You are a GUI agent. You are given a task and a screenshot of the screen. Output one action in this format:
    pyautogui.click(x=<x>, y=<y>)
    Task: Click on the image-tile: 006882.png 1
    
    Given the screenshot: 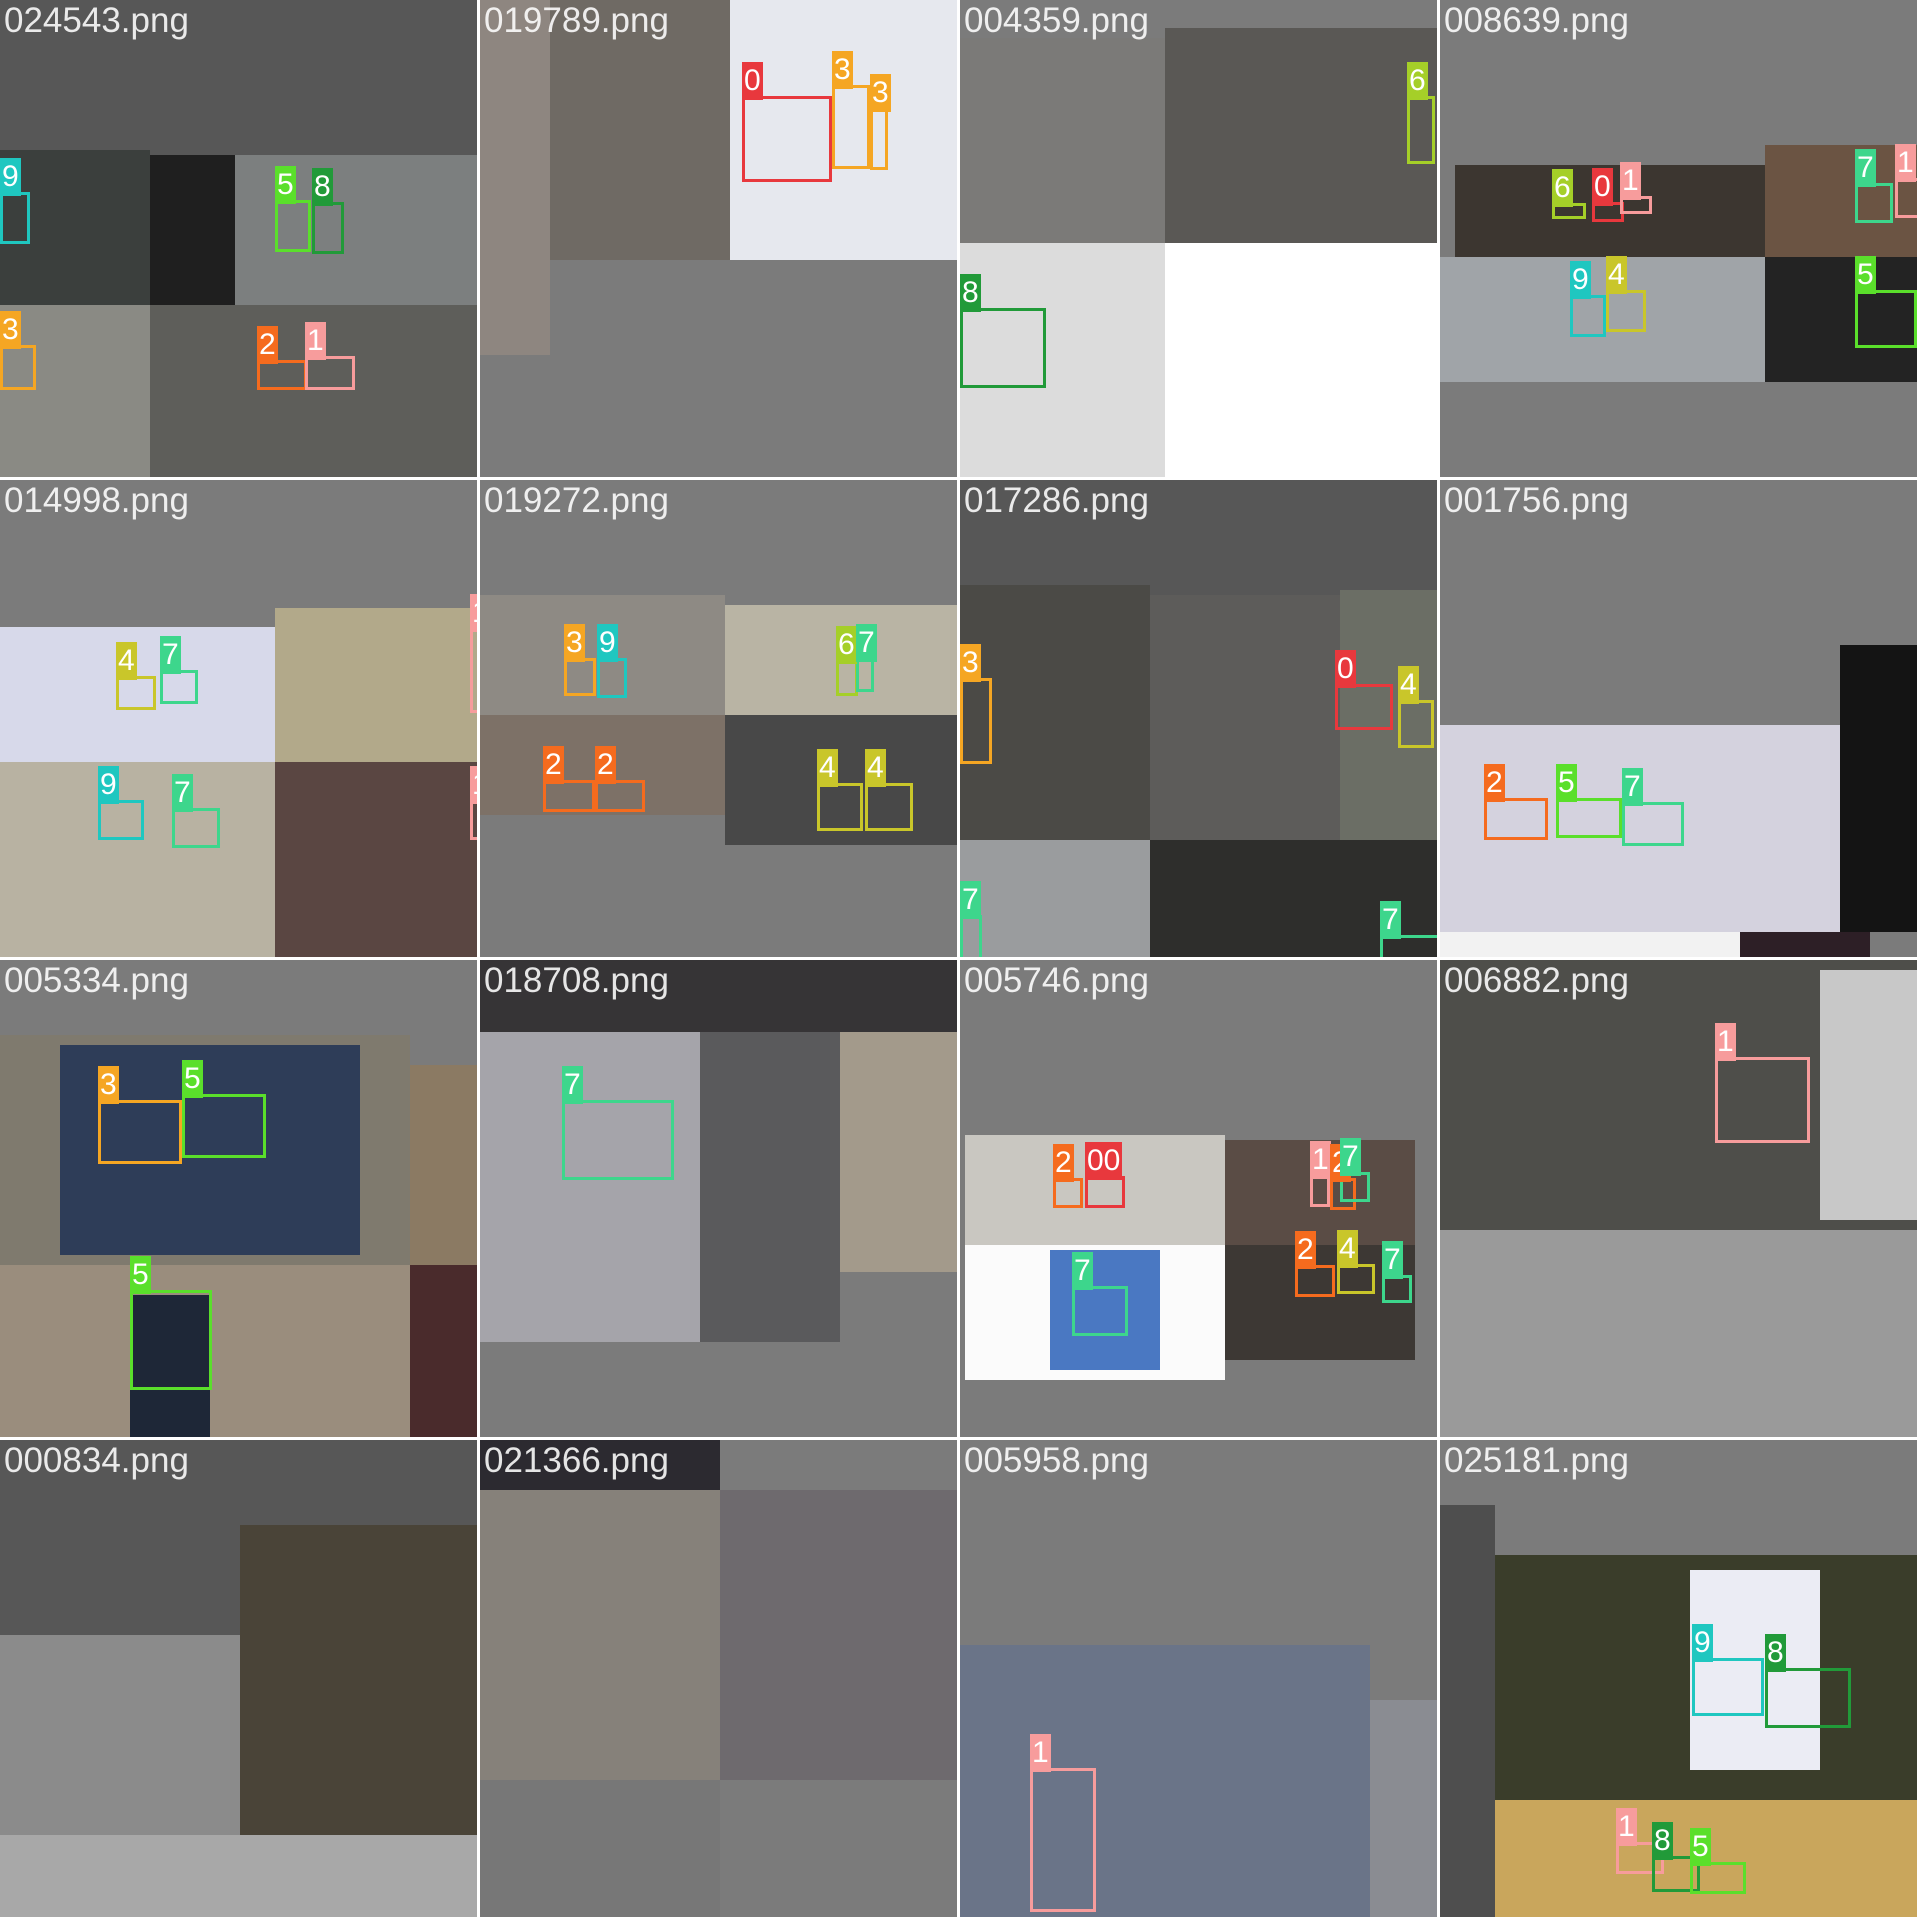 What is the action you would take?
    pyautogui.click(x=1680, y=1200)
    